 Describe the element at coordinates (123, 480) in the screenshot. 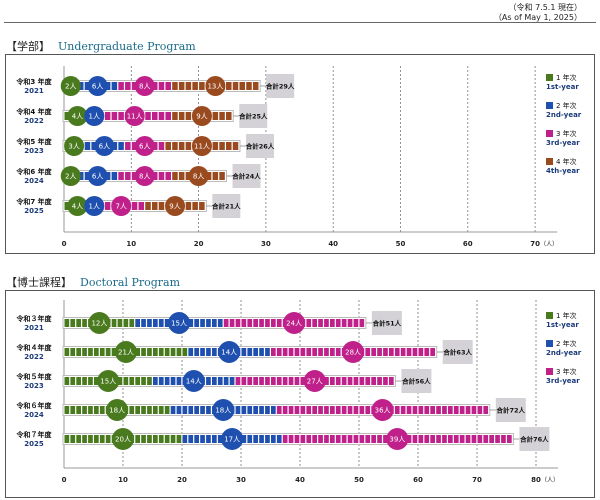

I see `doctoral-tick-label: 10` at that location.